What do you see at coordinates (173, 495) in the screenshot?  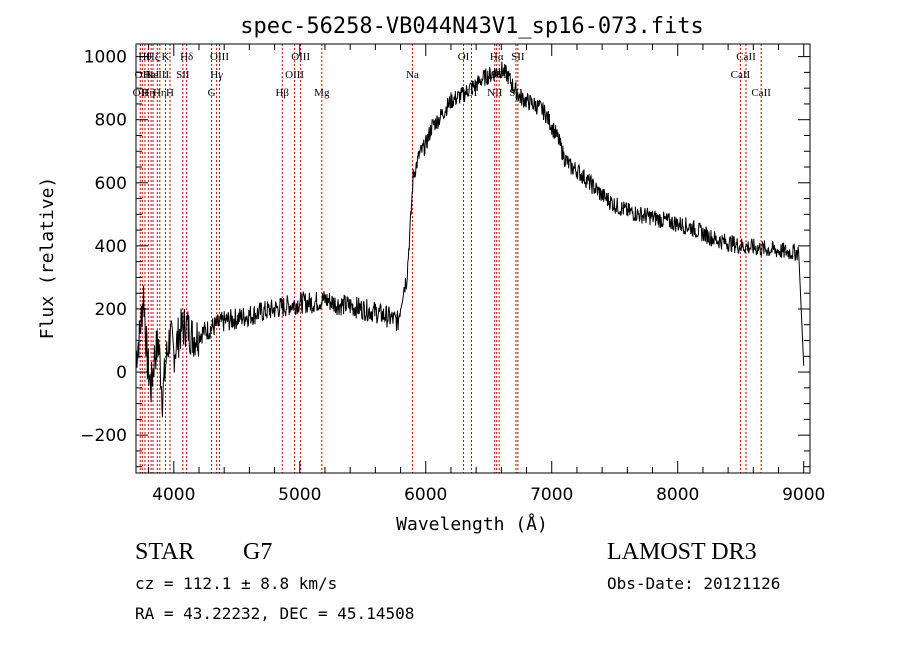 I see `x-tick-label-0: 4000` at bounding box center [173, 495].